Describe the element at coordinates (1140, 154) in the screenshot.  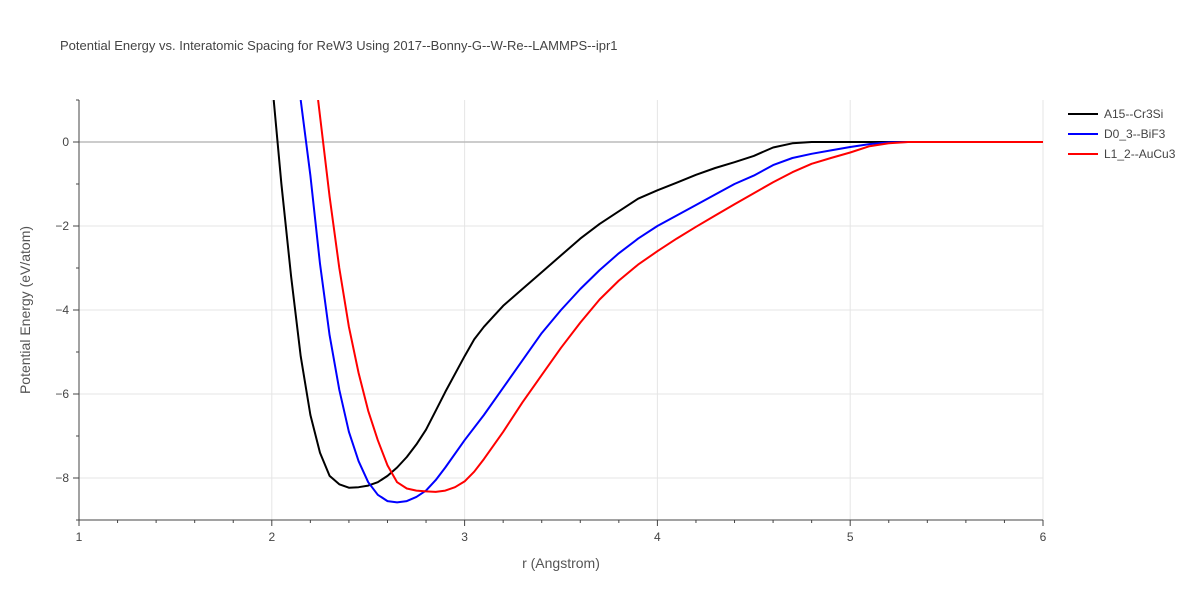
I see `legend-label: L1_2--AuCu3` at that location.